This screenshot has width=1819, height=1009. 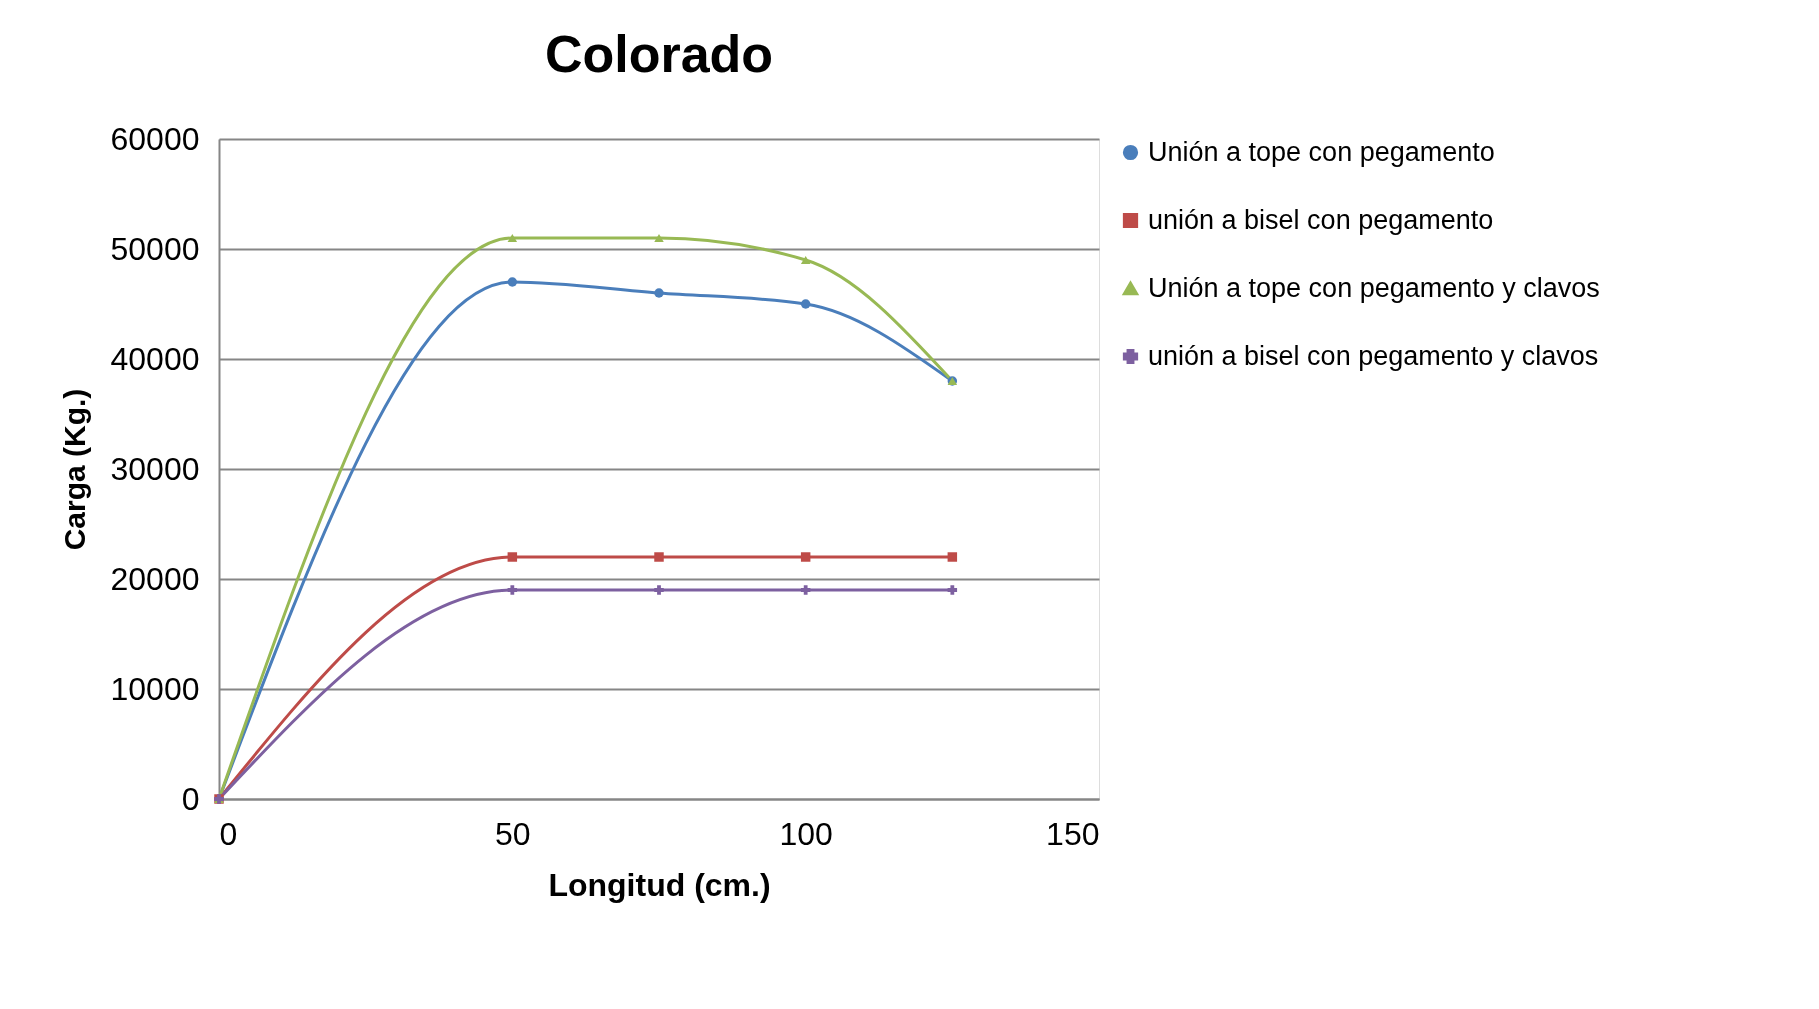 What do you see at coordinates (806, 833) in the screenshot?
I see `x-tick-label: 100` at bounding box center [806, 833].